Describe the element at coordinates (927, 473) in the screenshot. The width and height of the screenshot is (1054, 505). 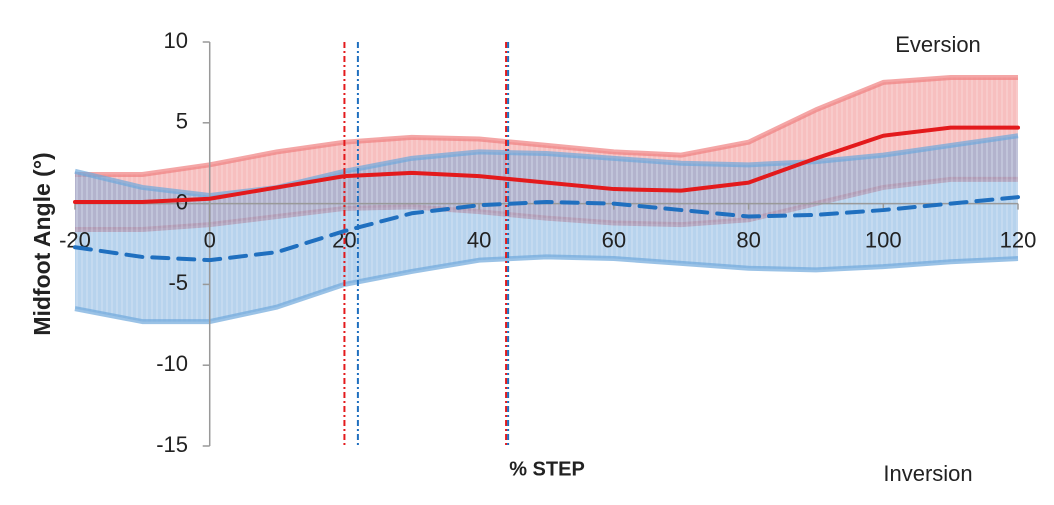
I see `annotation: Inversion` at that location.